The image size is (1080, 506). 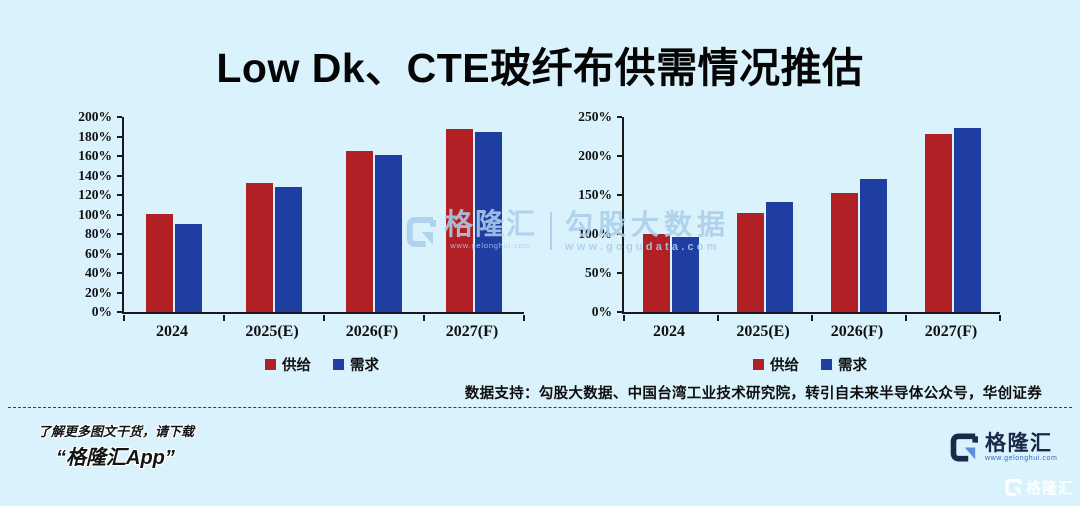 What do you see at coordinates (595, 194) in the screenshot?
I see `y-tick-label: 150%` at bounding box center [595, 194].